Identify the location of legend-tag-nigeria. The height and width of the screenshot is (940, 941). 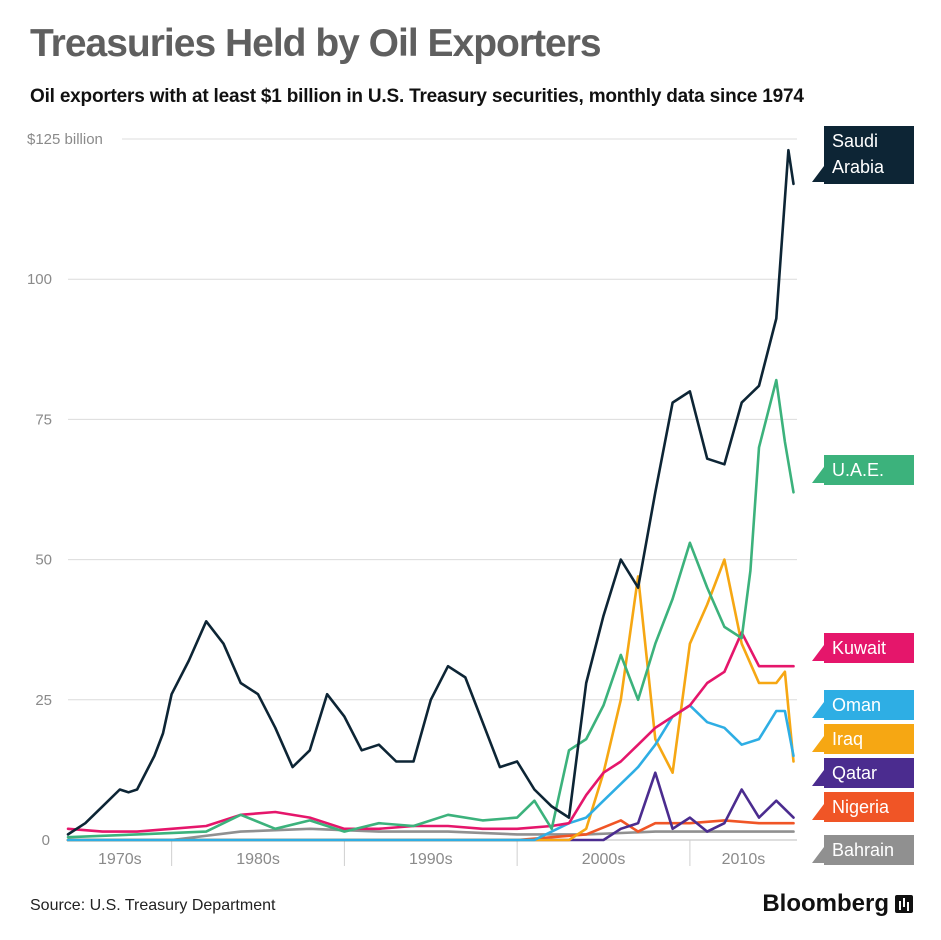
(869, 807).